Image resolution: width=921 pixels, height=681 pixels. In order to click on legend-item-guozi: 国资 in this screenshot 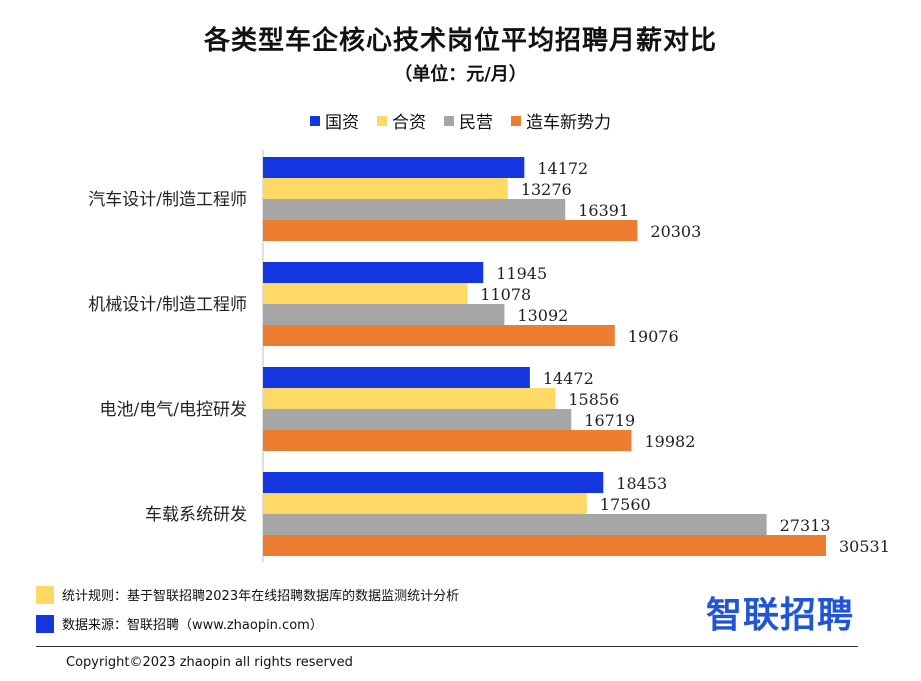, I will do `click(334, 120)`.